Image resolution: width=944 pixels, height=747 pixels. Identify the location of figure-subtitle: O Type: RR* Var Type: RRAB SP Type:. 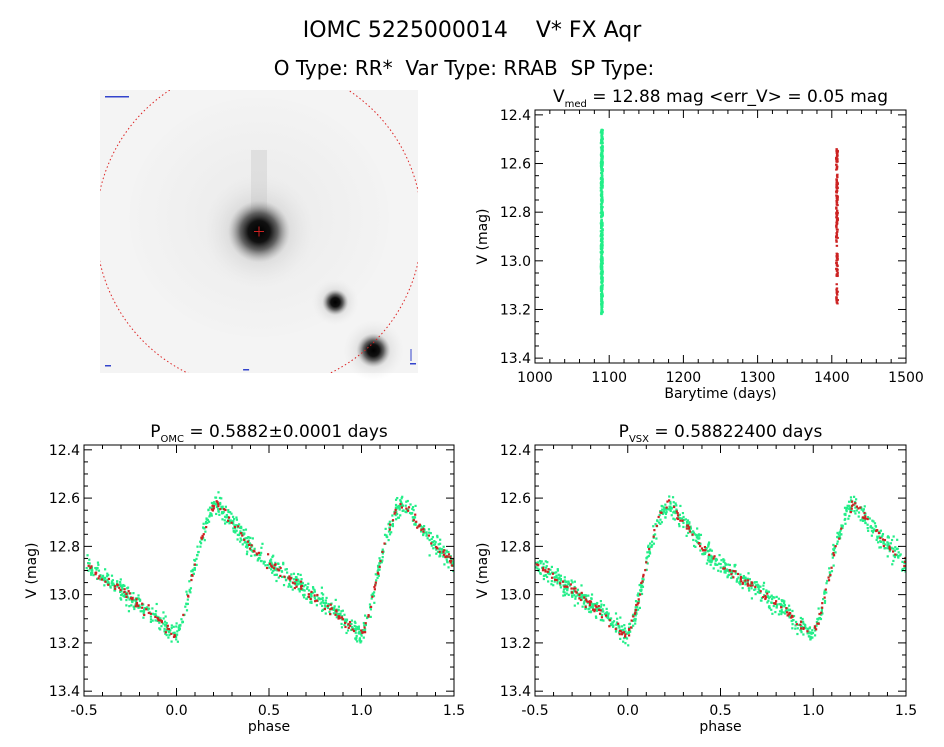
(464, 68).